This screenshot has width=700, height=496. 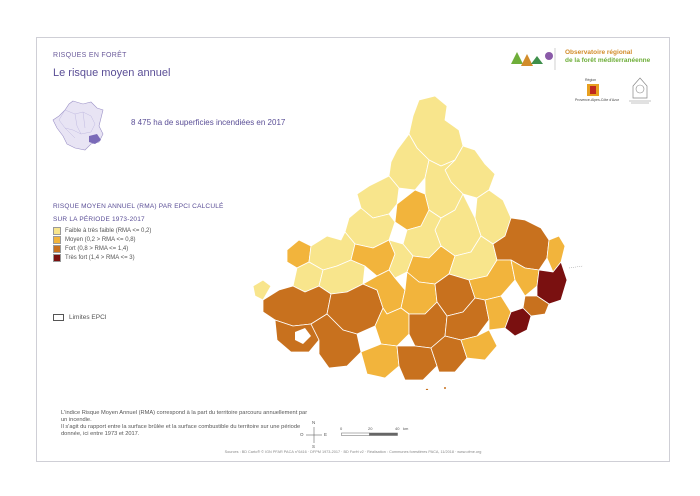 What do you see at coordinates (326, 434) in the screenshot?
I see `compass-e: E` at bounding box center [326, 434].